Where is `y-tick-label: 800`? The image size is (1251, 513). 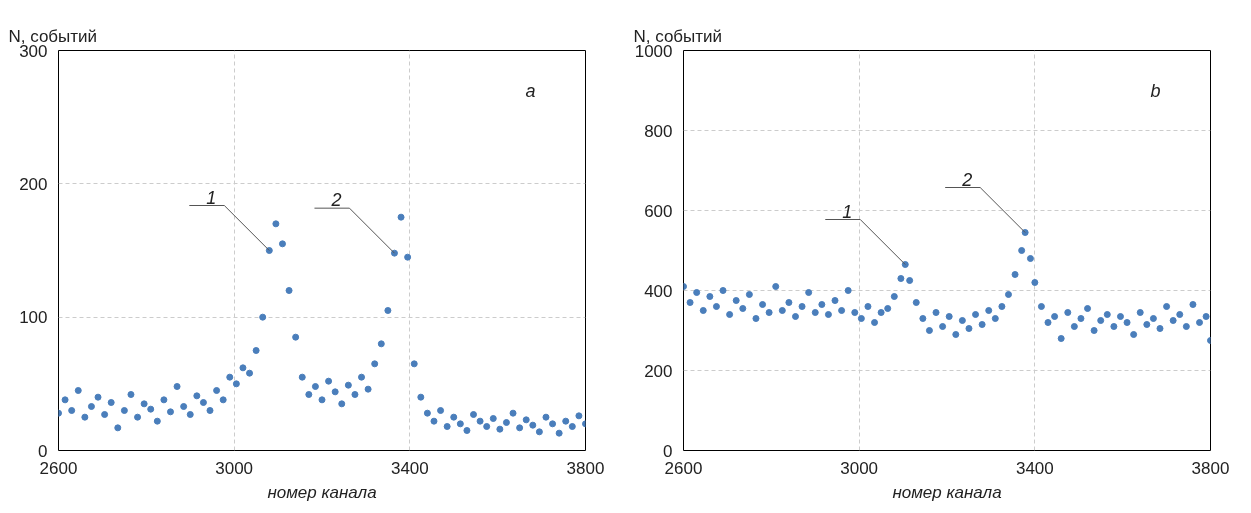 y-tick-label: 800 is located at coordinates (658, 131).